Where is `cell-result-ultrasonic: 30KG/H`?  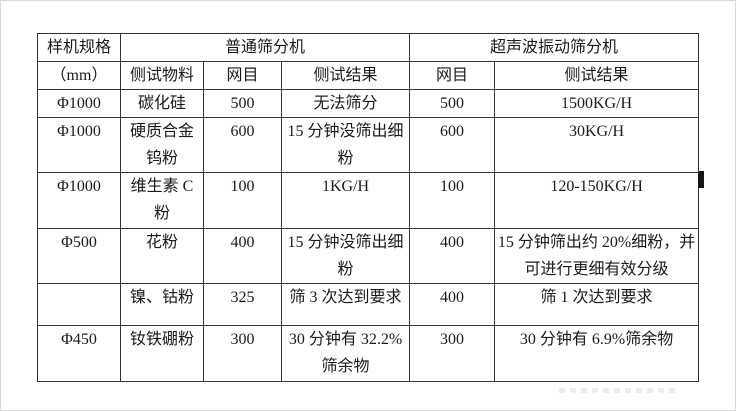 cell-result-ultrasonic: 30KG/H is located at coordinates (597, 145).